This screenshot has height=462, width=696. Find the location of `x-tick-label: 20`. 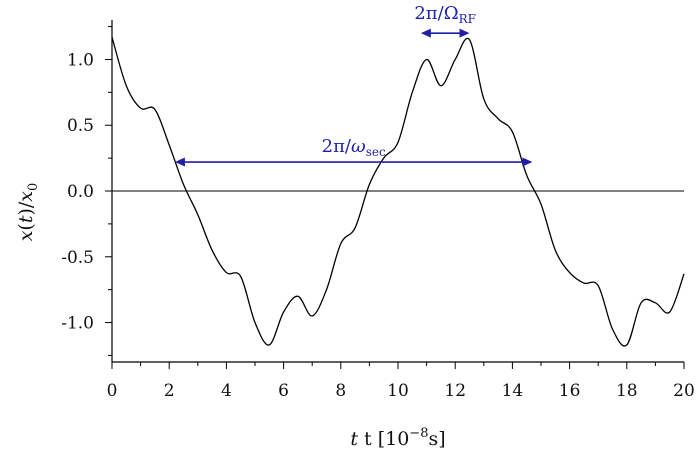

x-tick-label: 20 is located at coordinates (684, 391).